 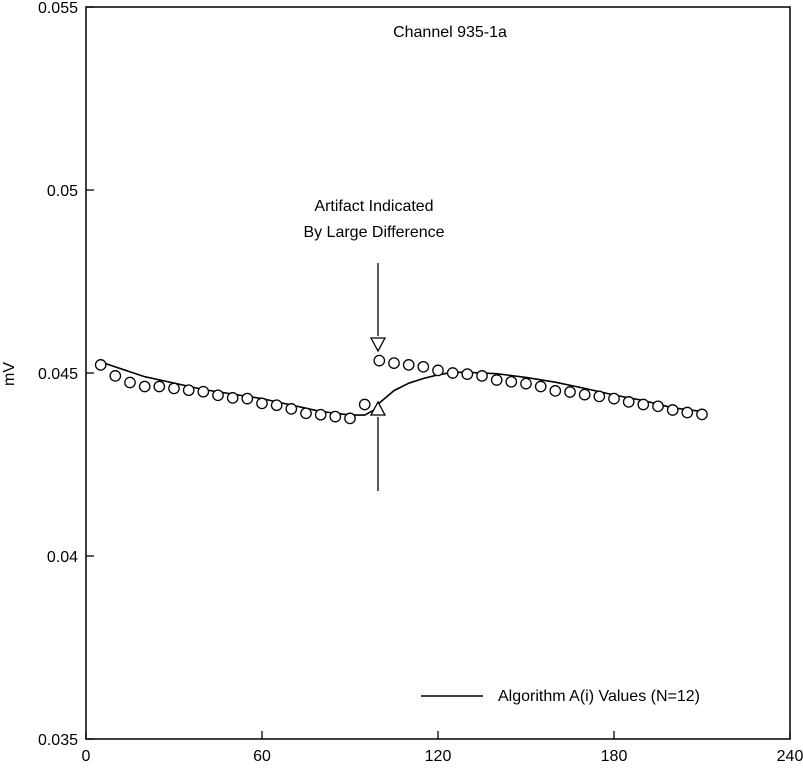 What do you see at coordinates (450, 32) in the screenshot?
I see `chart-title: Channel 935-1a` at bounding box center [450, 32].